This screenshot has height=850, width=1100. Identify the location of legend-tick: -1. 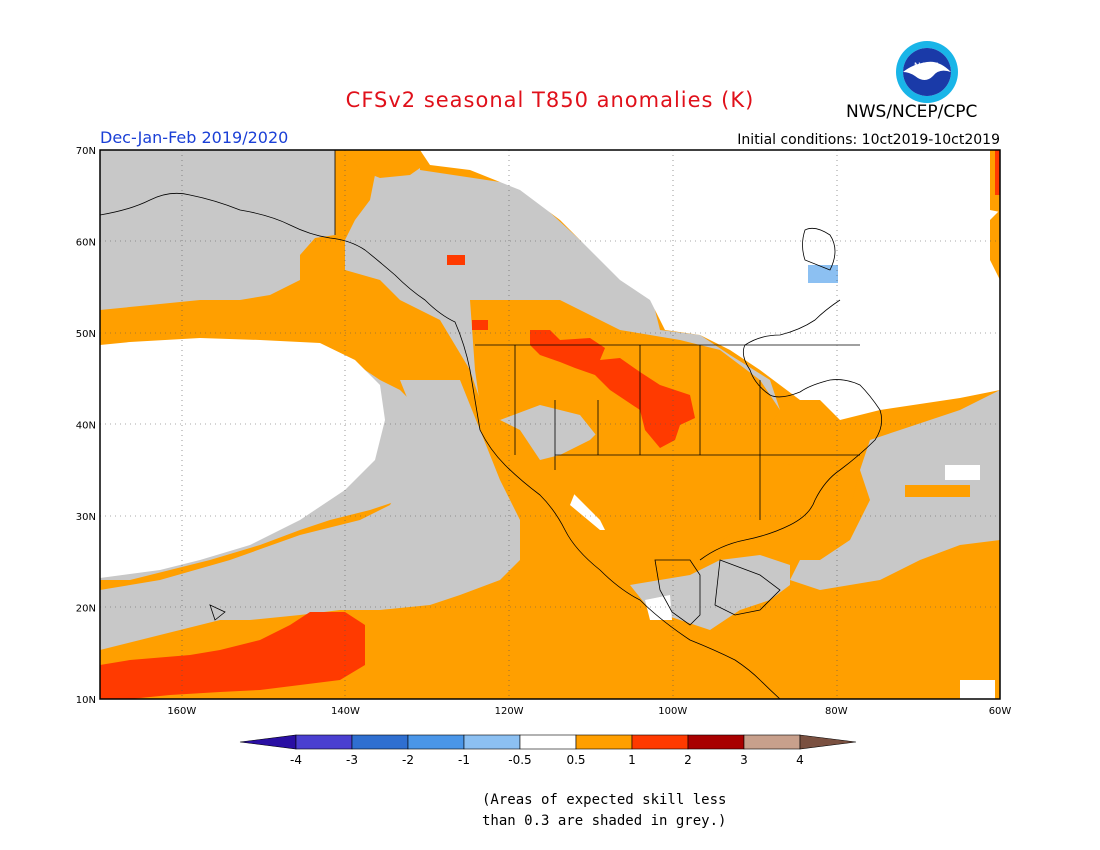
(464, 760).